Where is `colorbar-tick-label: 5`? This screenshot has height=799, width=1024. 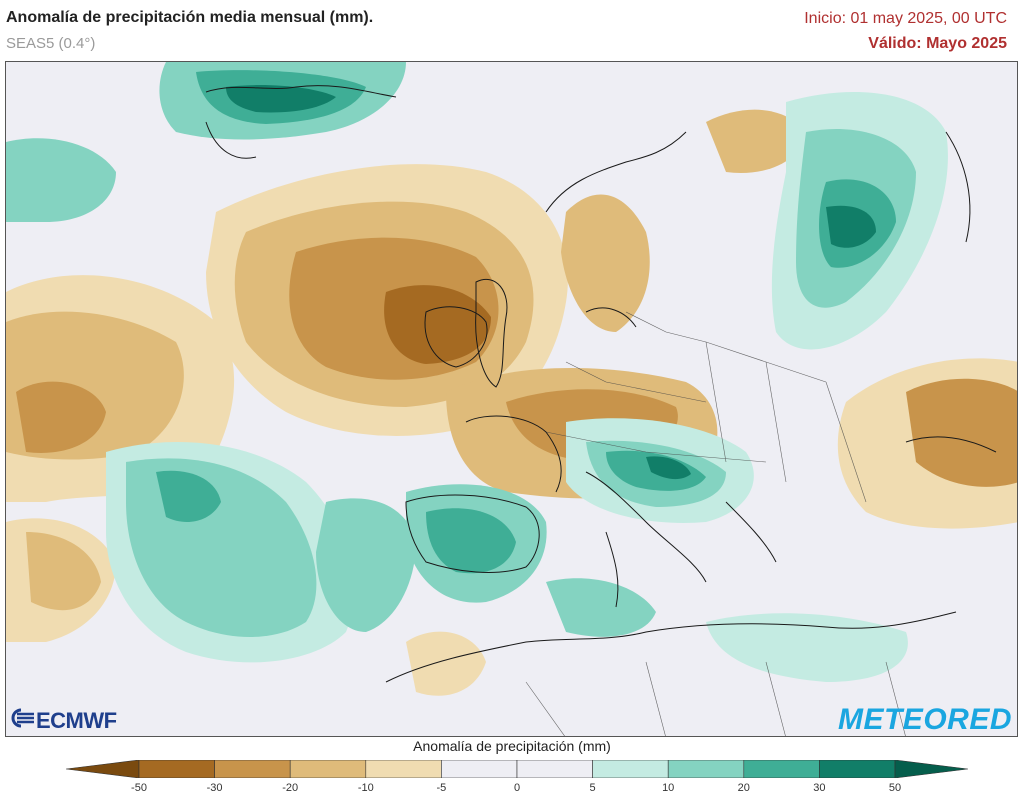
colorbar-tick-label: 5 is located at coordinates (592, 788).